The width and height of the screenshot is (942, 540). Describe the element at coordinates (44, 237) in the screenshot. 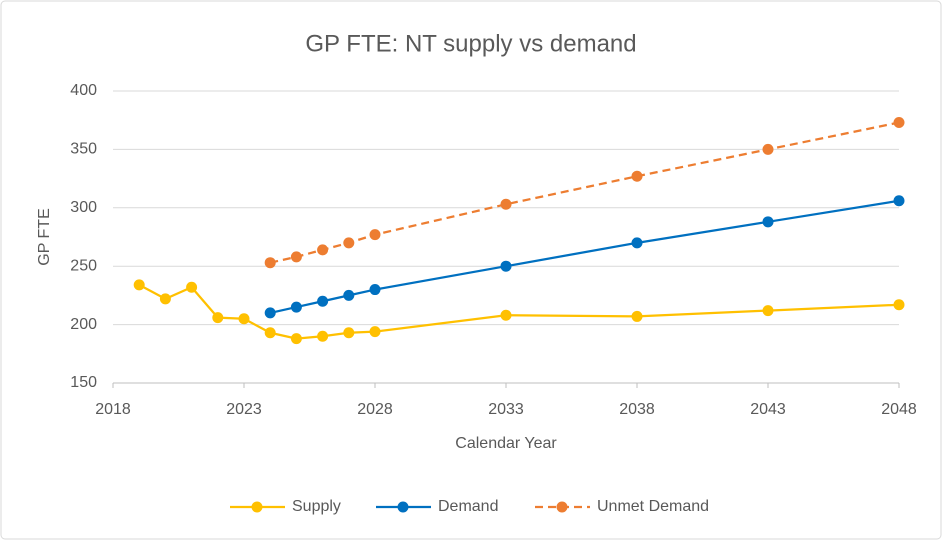

I see `y-axis-label: GP FTE` at that location.